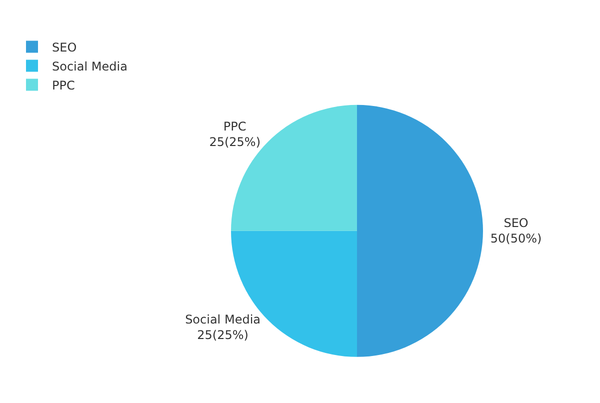  Describe the element at coordinates (420, 230) in the screenshot. I see `pie-slice` at that location.